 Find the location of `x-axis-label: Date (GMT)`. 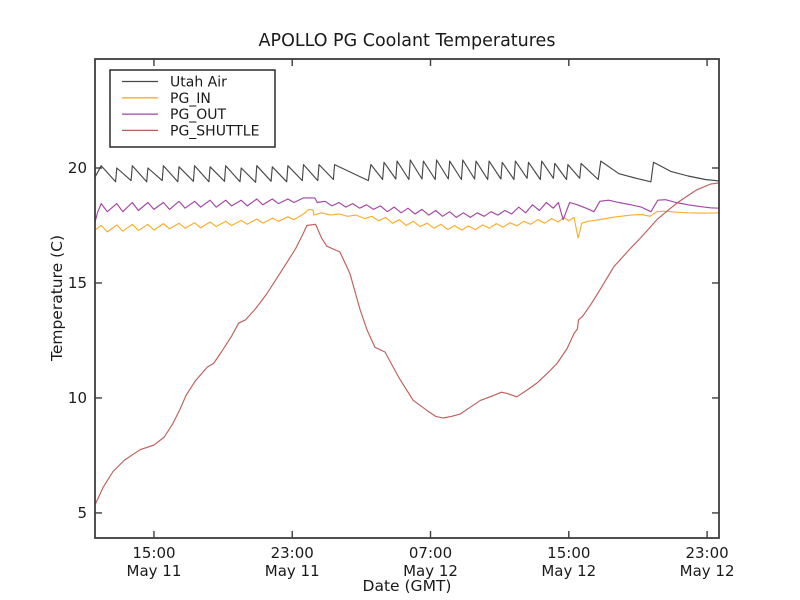

x-axis-label: Date (GMT) is located at coordinates (407, 586).